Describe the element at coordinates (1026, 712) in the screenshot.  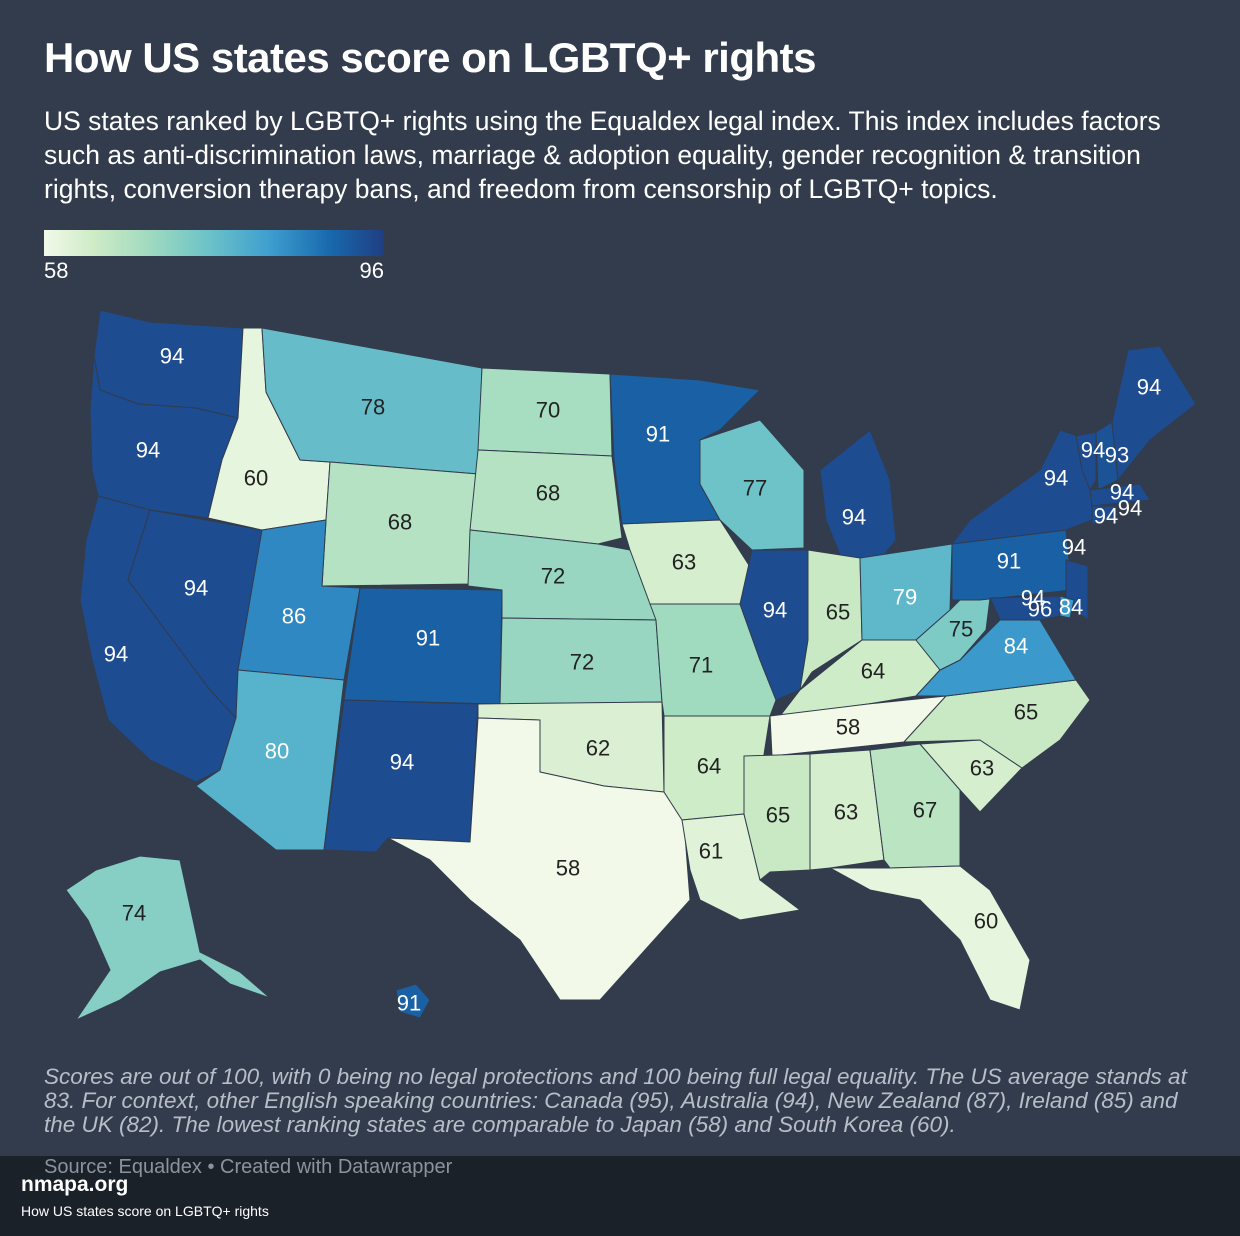
I see `state-score-nc: 65` at that location.